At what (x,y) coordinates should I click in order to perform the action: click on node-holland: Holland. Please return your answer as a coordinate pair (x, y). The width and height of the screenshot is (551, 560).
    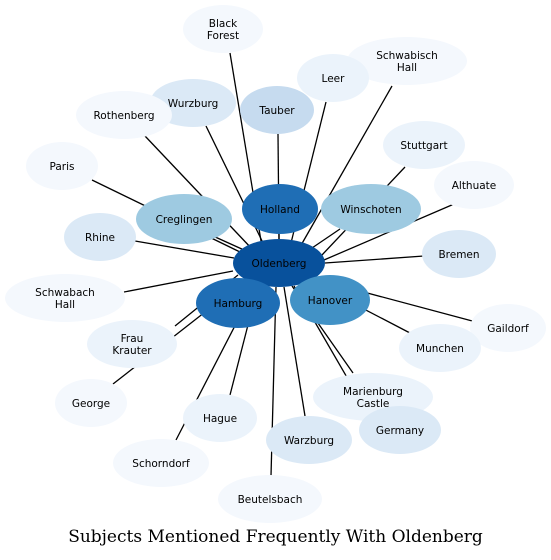
    Looking at the image, I should click on (280, 209).